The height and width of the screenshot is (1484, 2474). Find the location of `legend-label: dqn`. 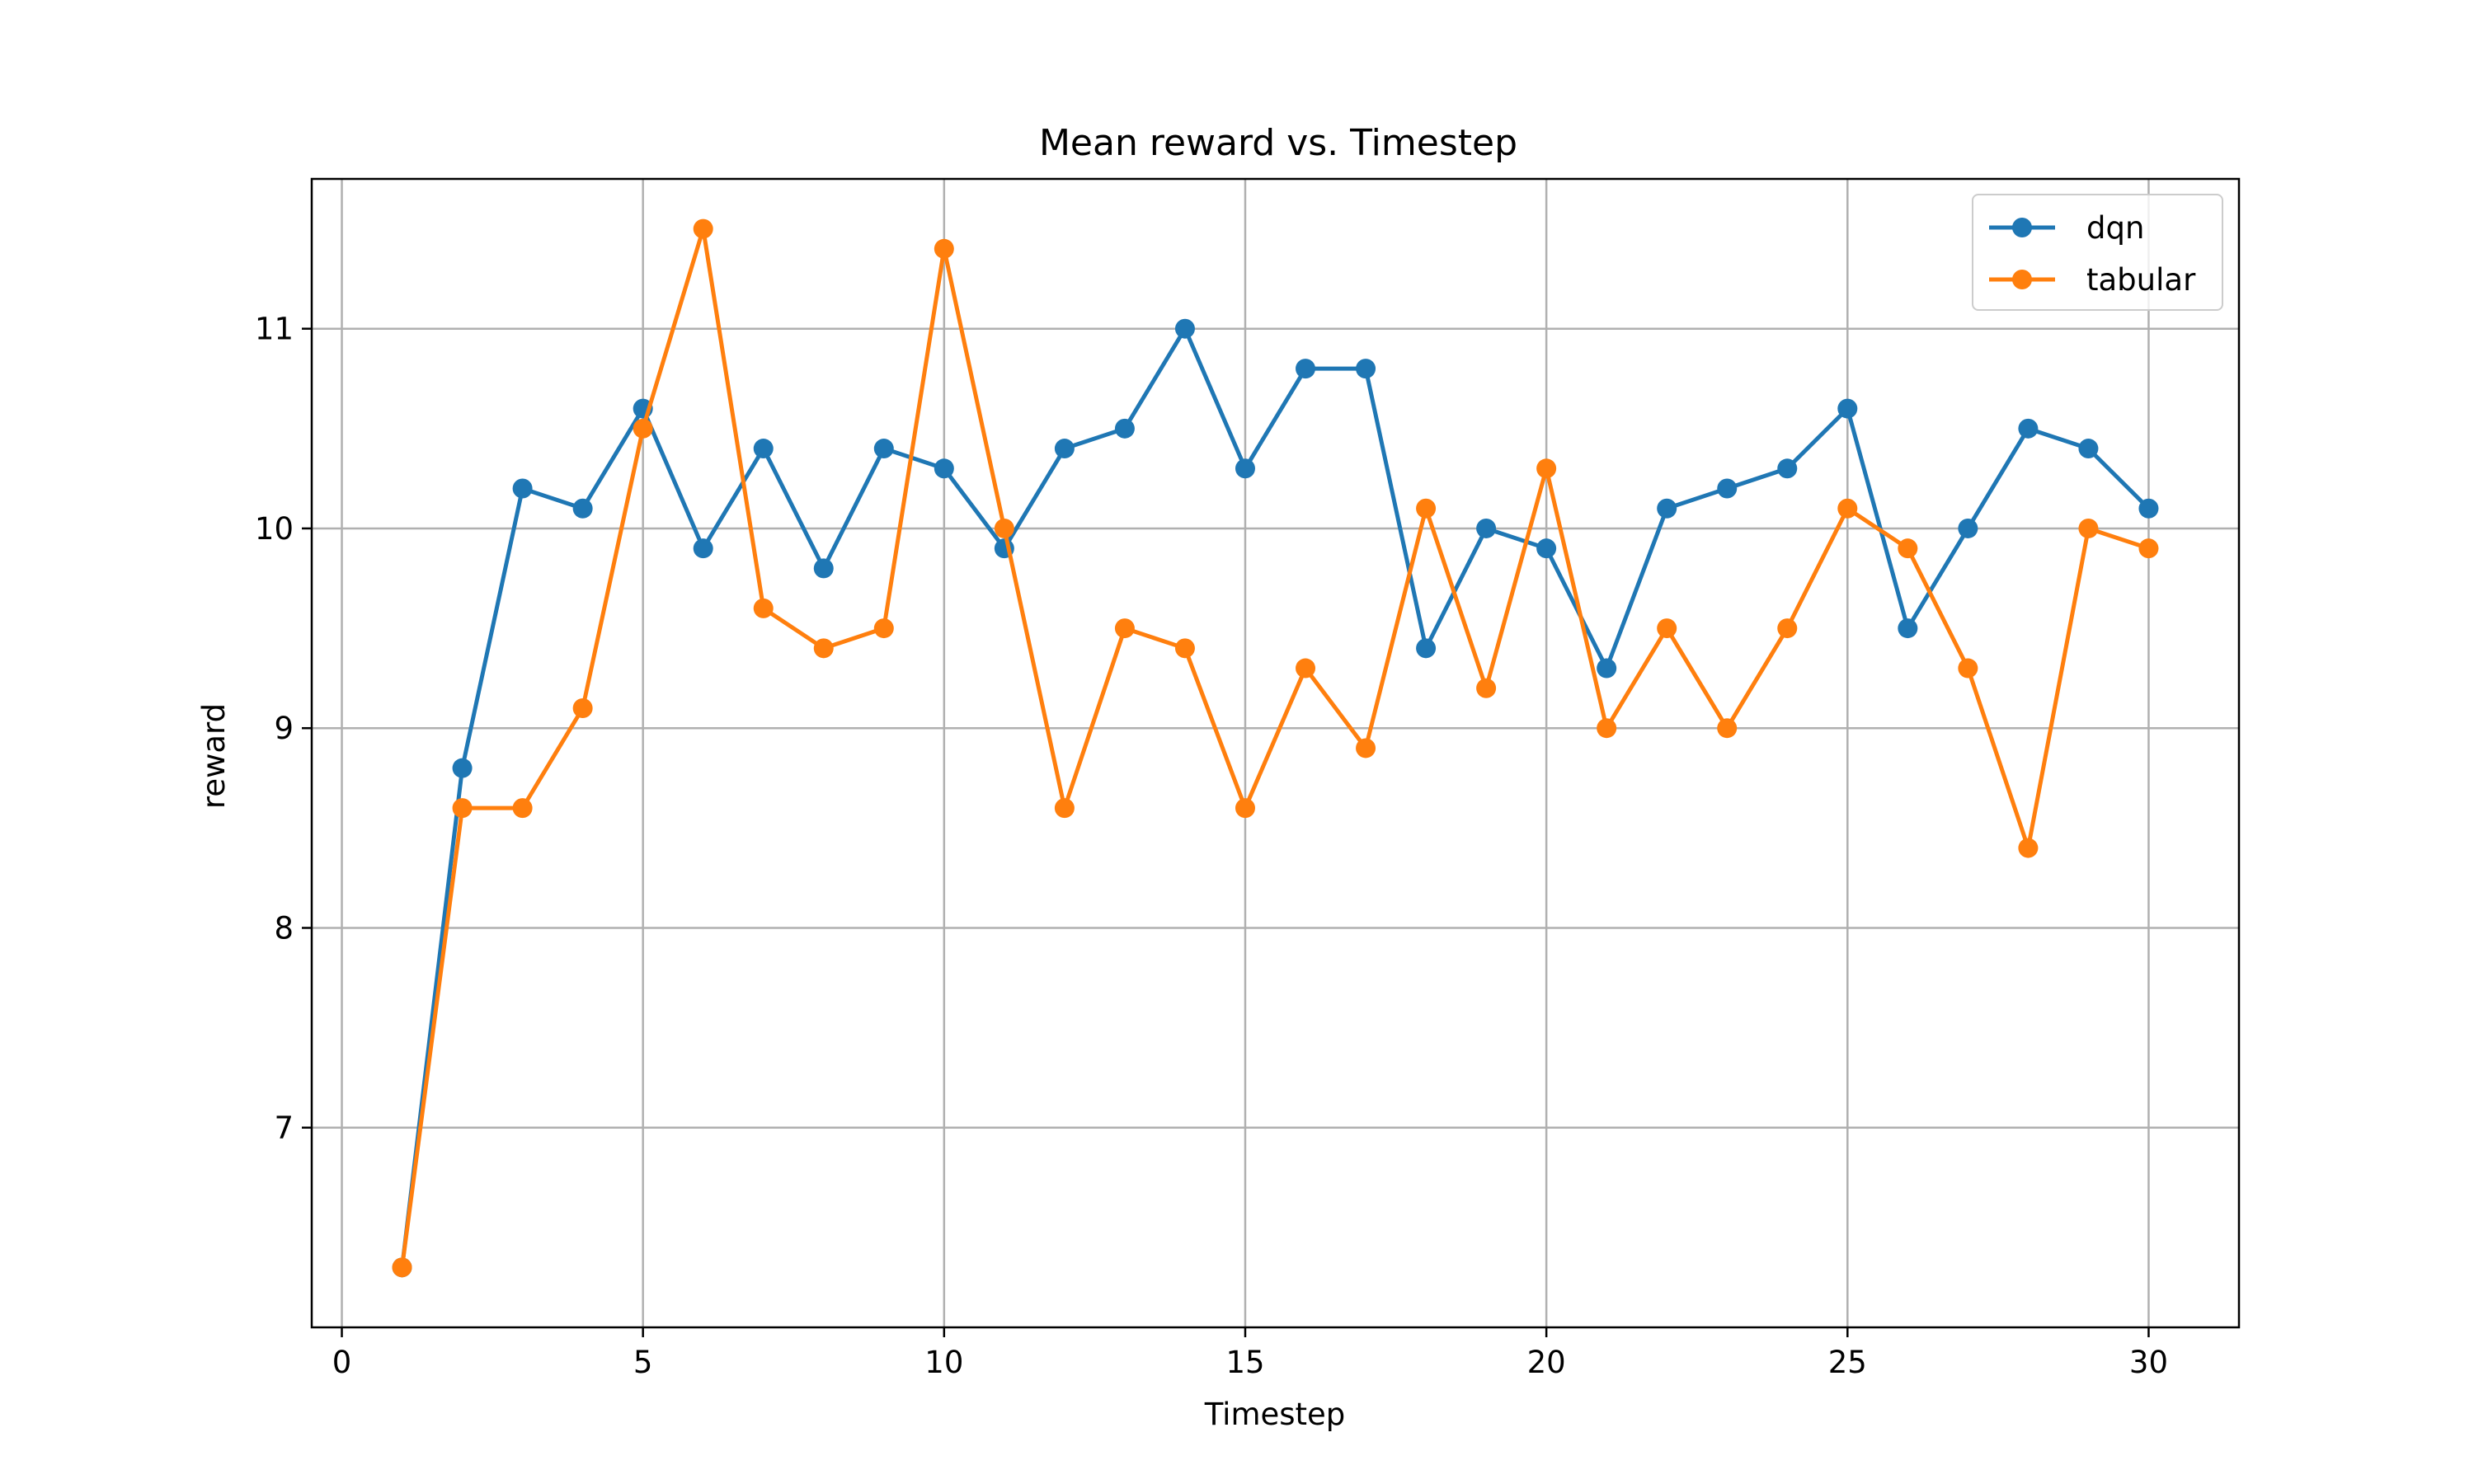

legend-label: dqn is located at coordinates (2115, 228).